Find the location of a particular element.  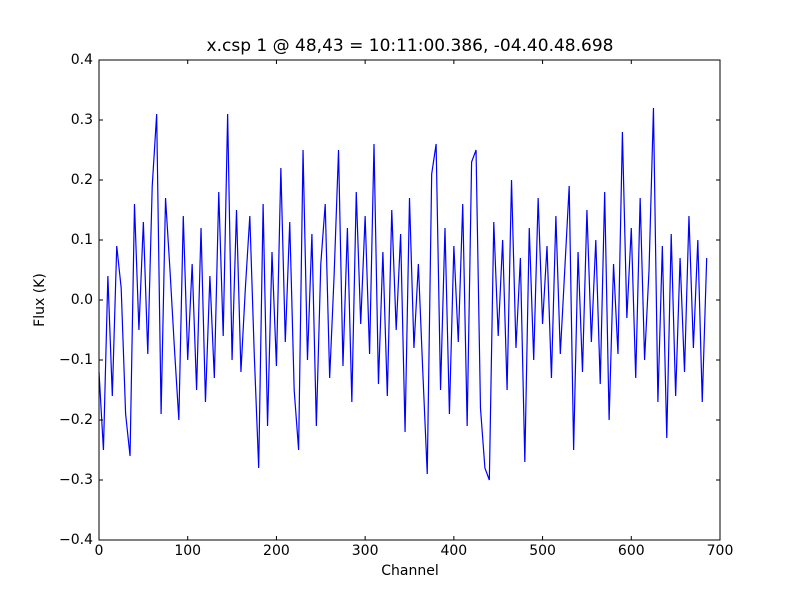

x-tick-label: 700 is located at coordinates (720, 551).